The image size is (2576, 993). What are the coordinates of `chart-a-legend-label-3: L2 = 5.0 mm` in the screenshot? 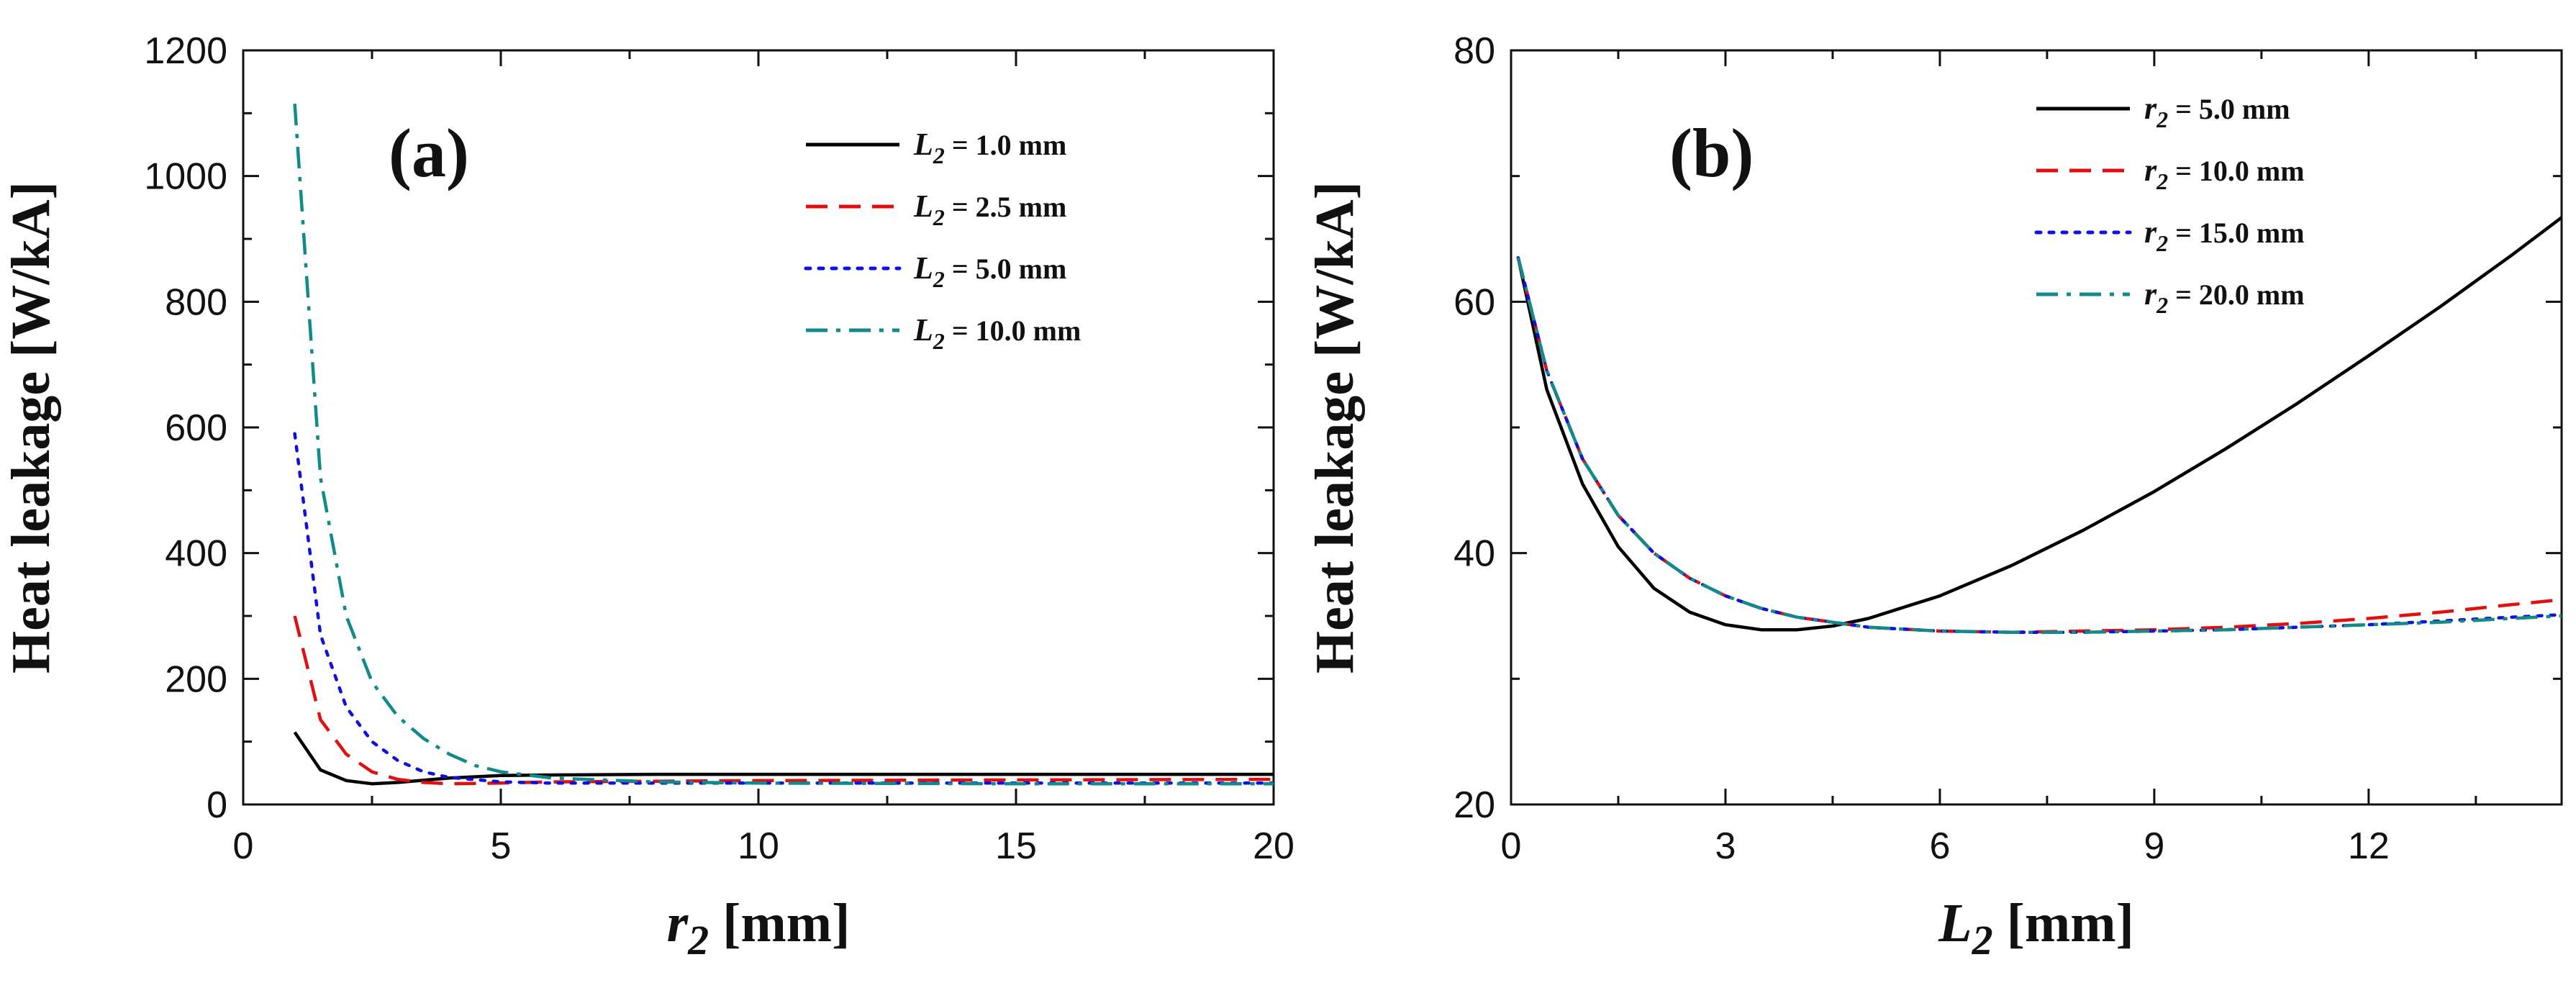 It's located at (989, 271).